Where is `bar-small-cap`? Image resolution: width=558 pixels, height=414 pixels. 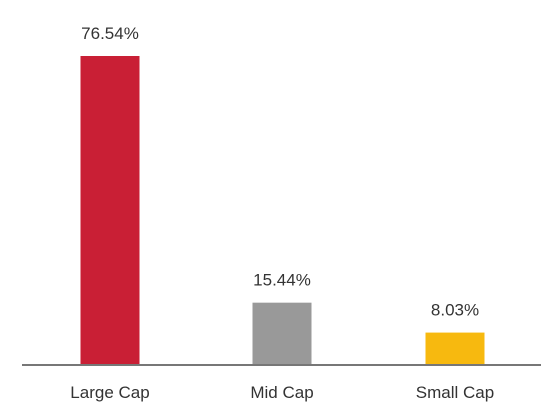 bar-small-cap is located at coordinates (455, 348).